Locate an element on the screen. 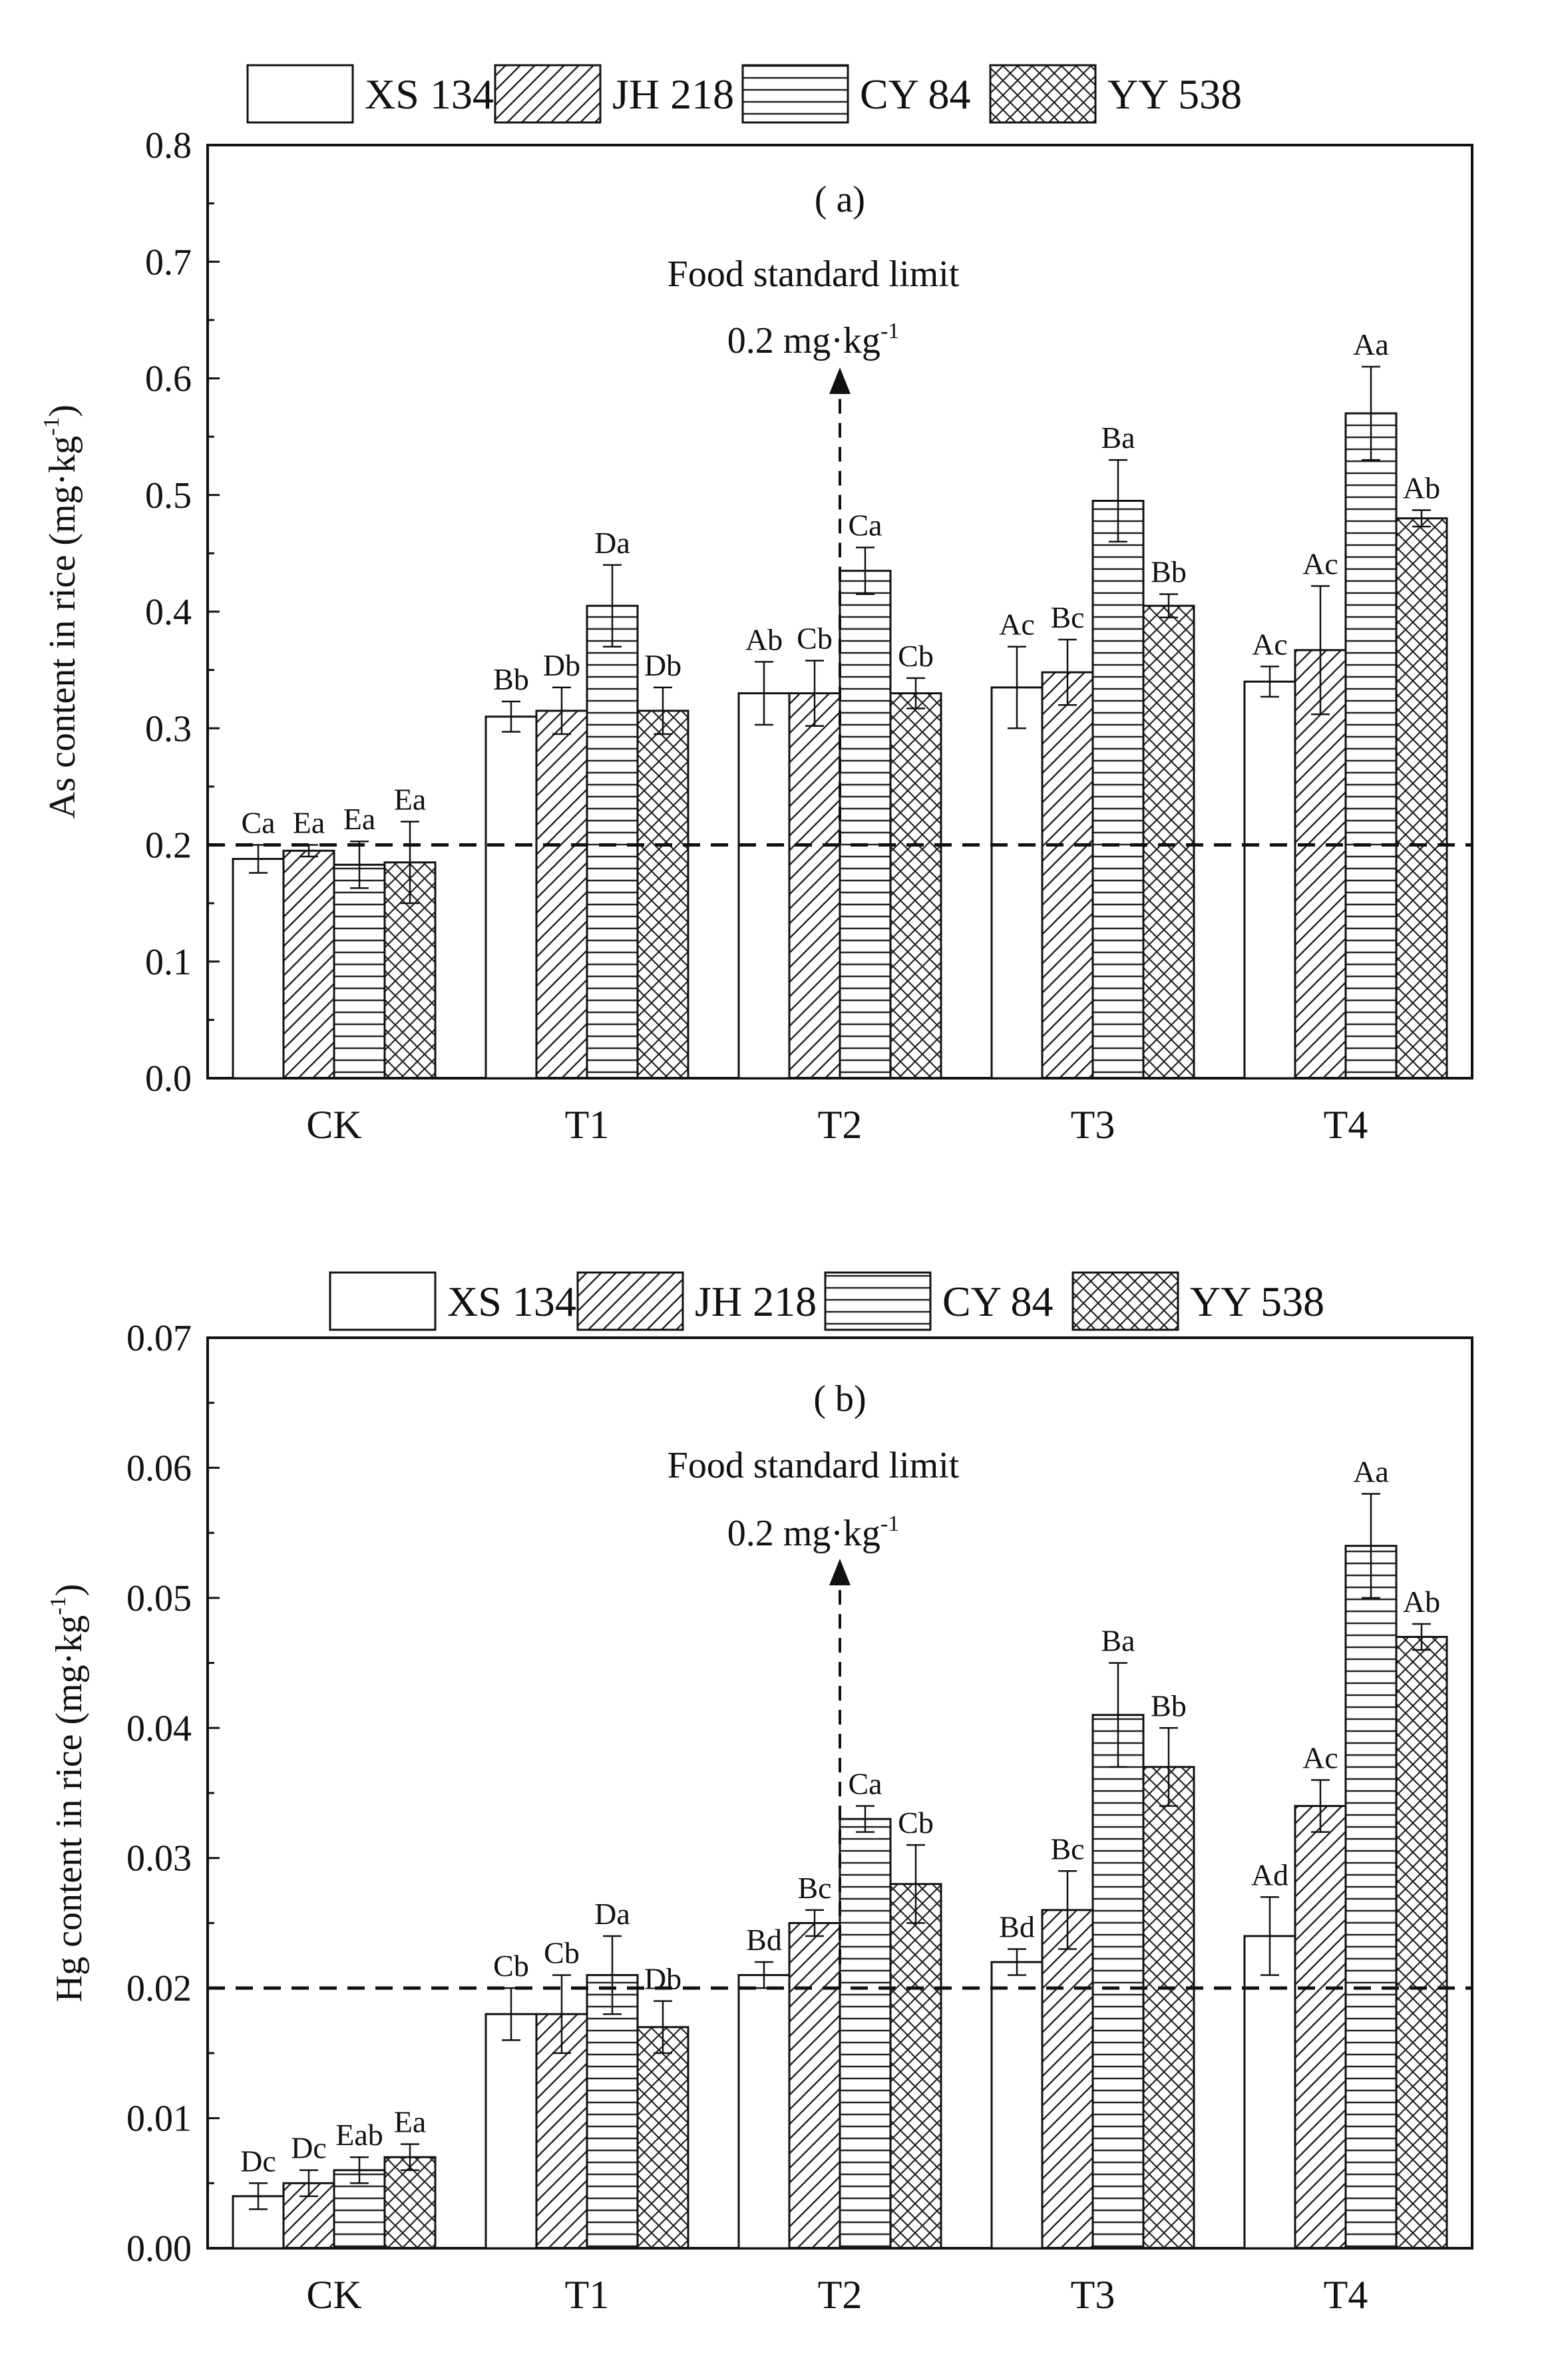  y-tick-label: 0.1 is located at coordinates (168, 962).